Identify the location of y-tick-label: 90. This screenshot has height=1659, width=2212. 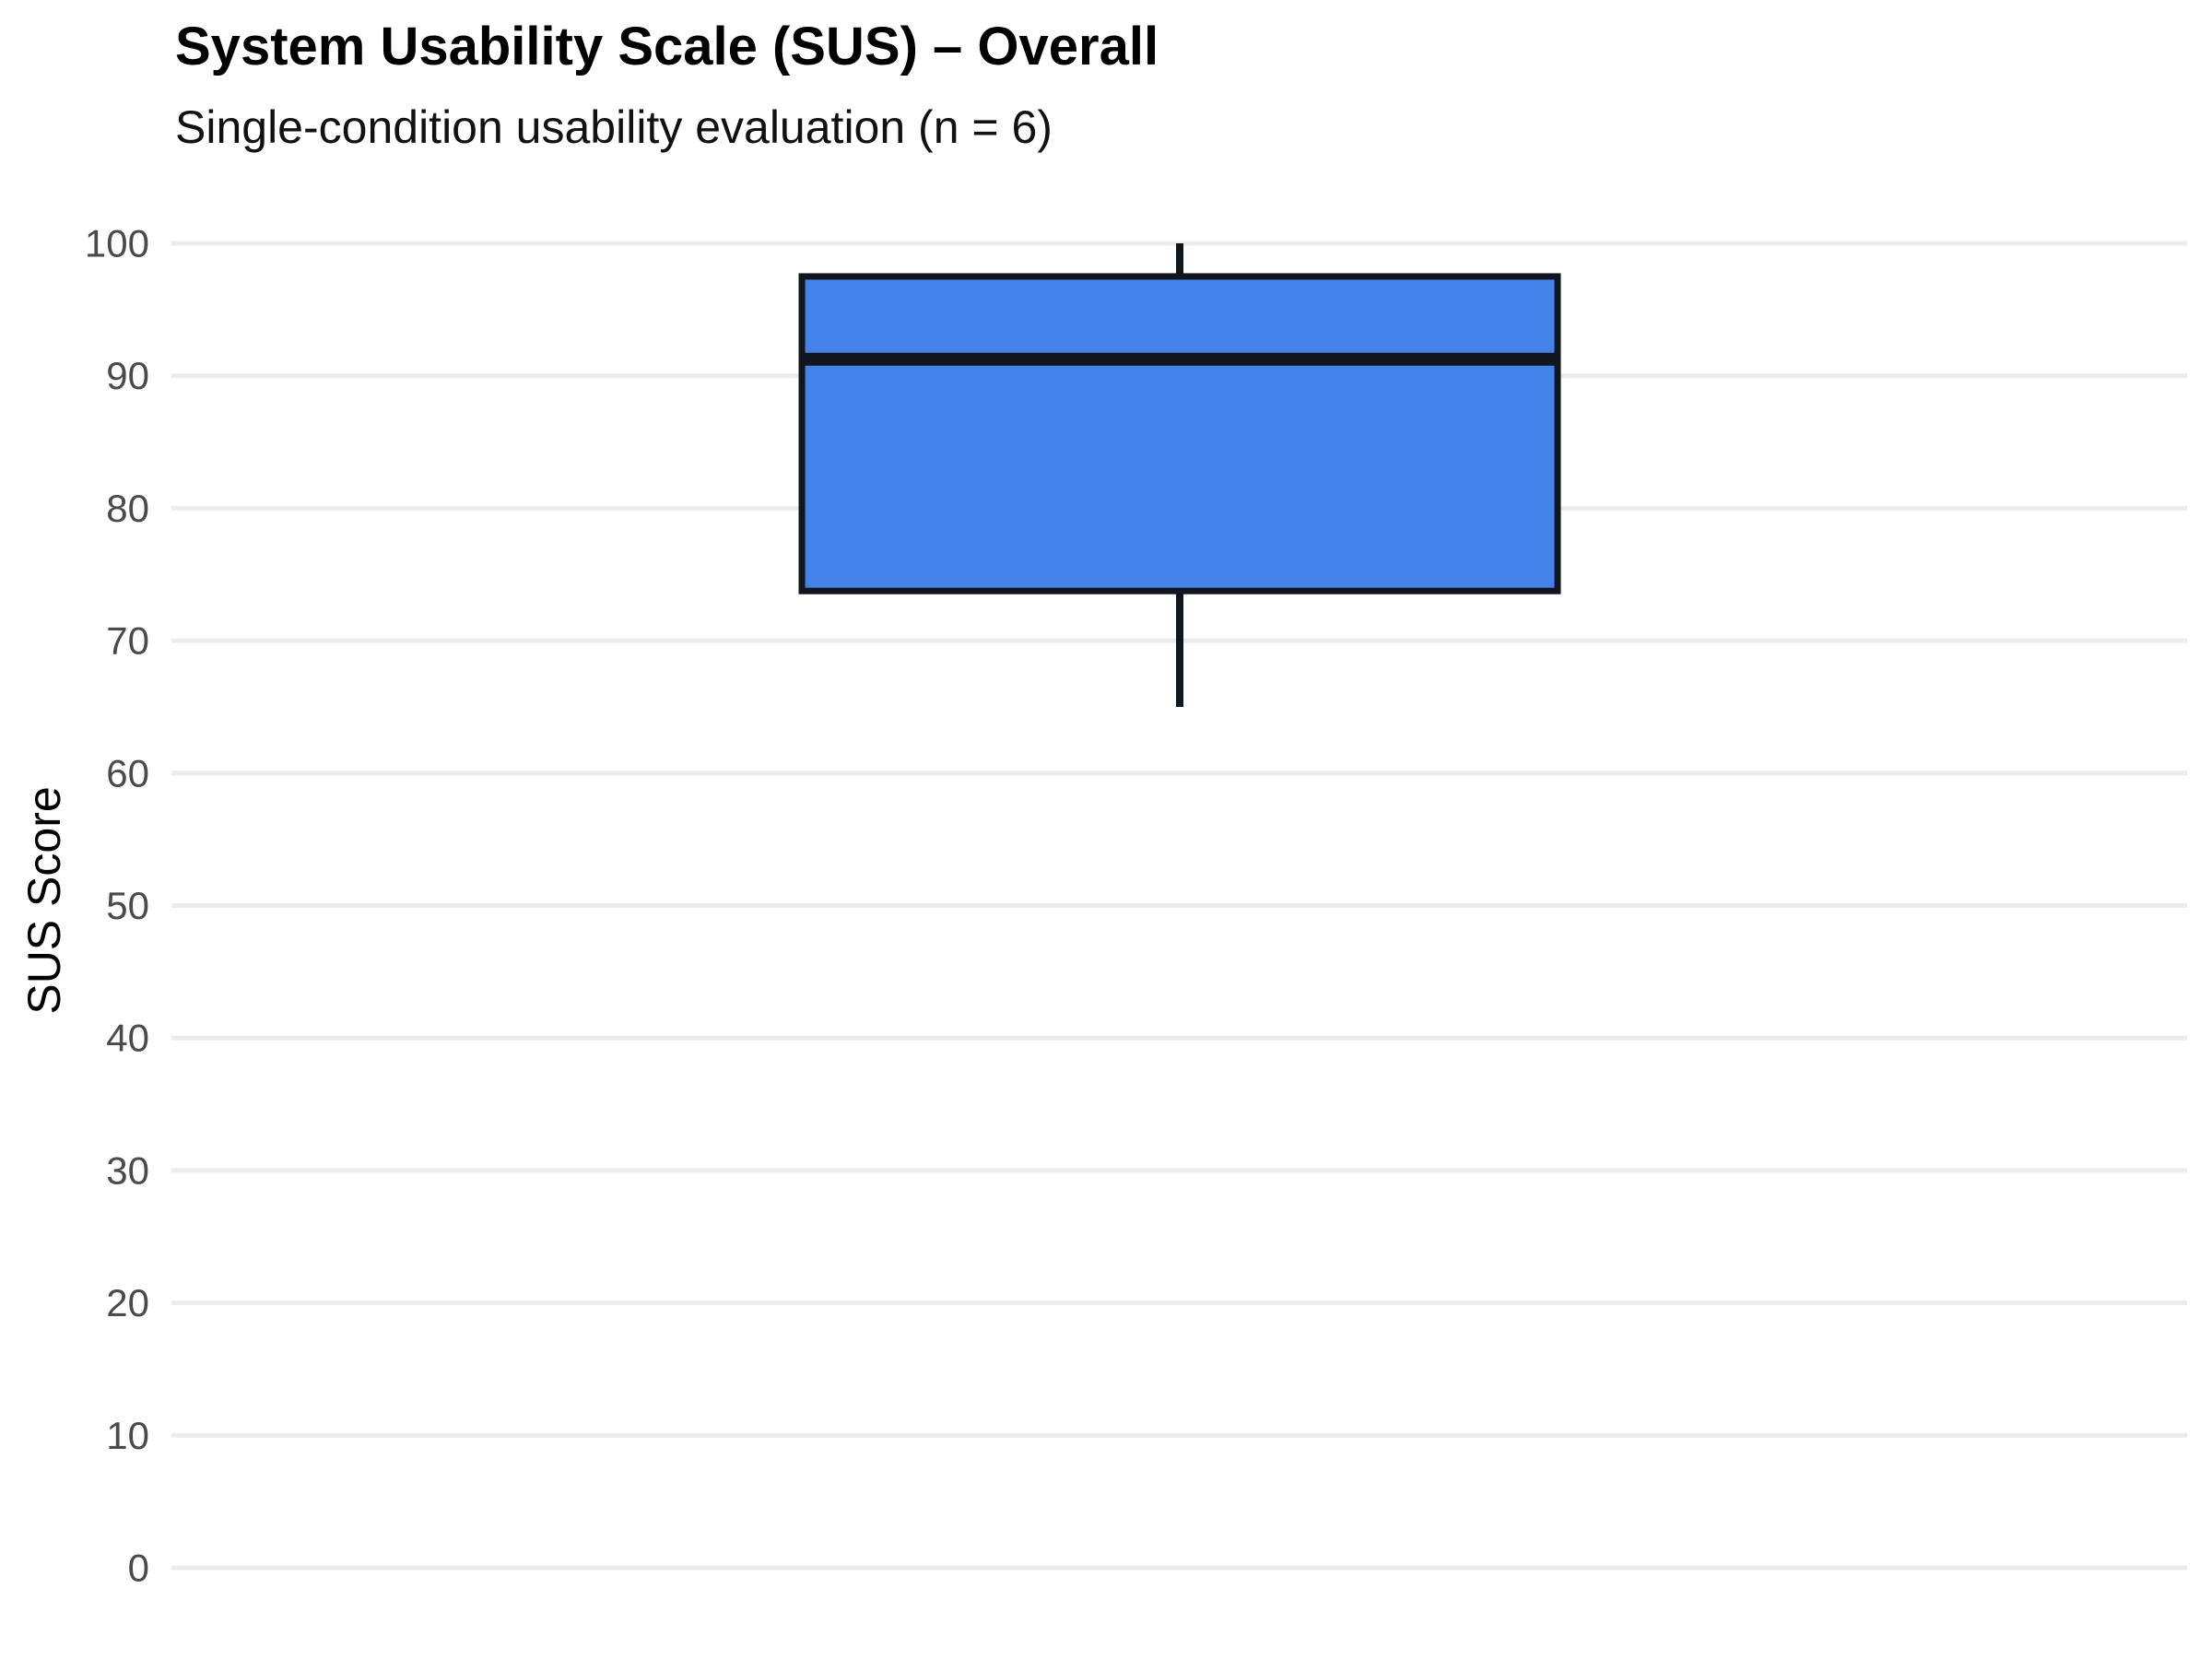
(127, 375).